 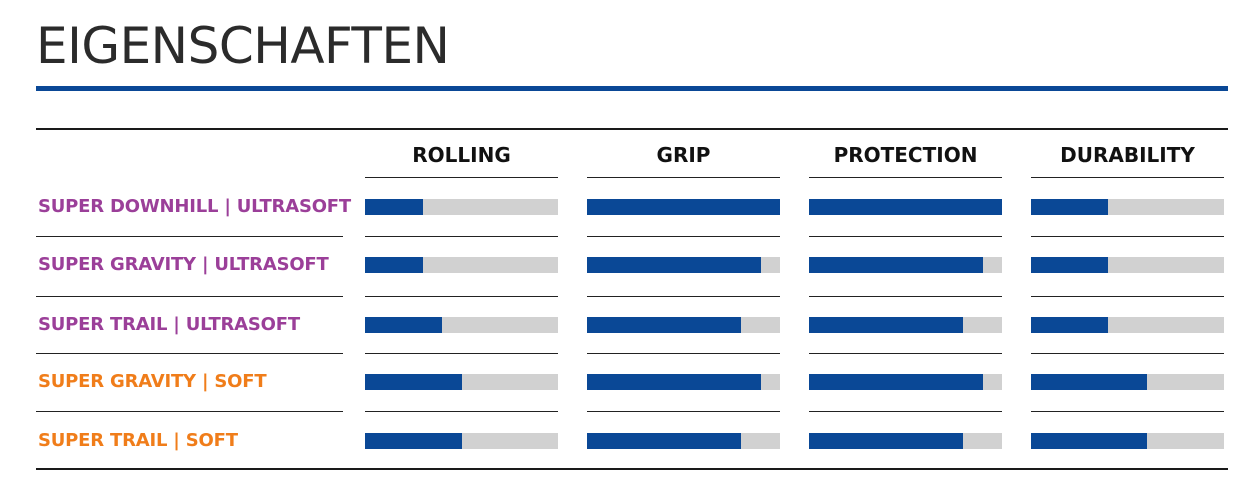 What do you see at coordinates (461, 155) in the screenshot?
I see `column-header-rolling: ROLLING` at bounding box center [461, 155].